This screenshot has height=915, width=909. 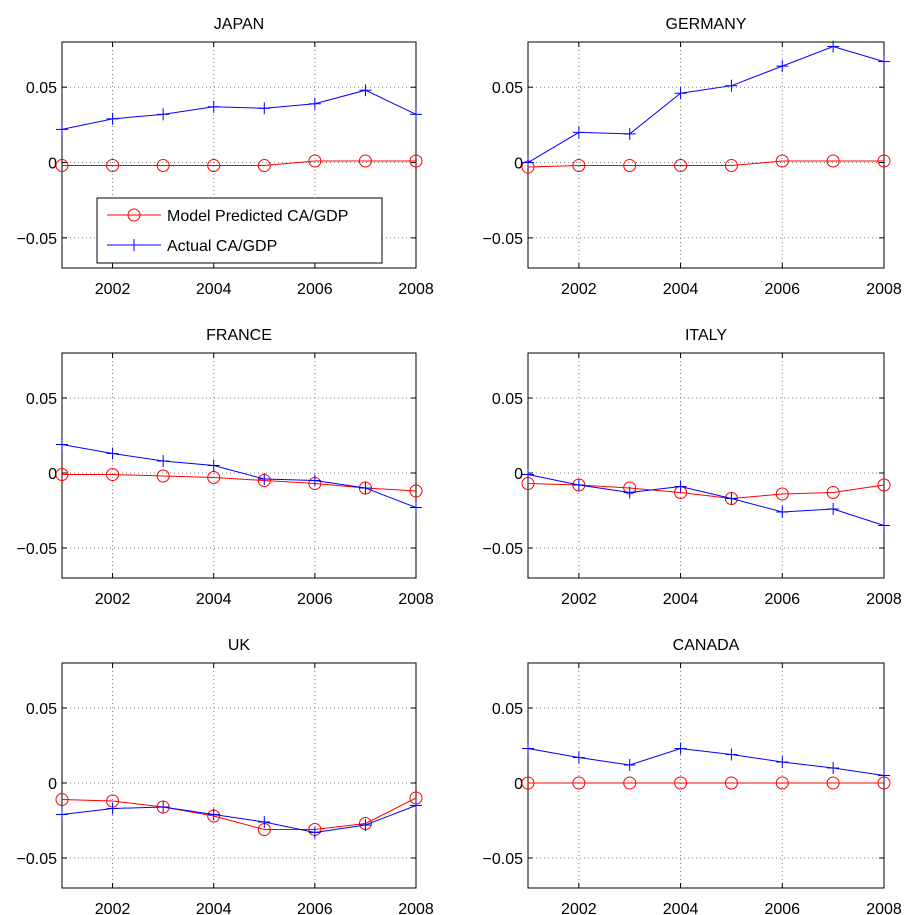 I want to click on panel-title: ITALY, so click(x=706, y=335).